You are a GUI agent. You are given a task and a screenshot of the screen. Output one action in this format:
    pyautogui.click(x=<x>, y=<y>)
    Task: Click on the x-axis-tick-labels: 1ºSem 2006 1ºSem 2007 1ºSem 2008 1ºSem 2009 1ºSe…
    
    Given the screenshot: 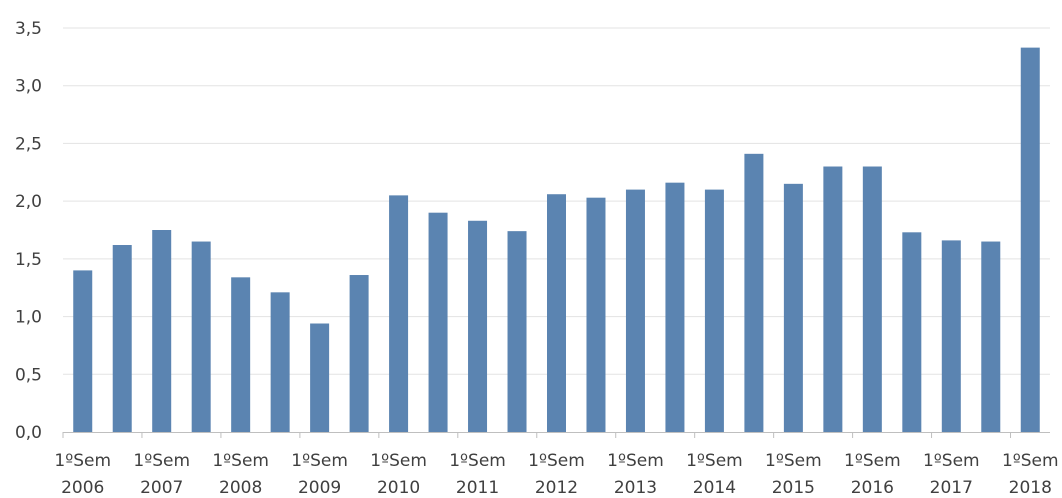 What is the action you would take?
    pyautogui.click(x=556, y=474)
    